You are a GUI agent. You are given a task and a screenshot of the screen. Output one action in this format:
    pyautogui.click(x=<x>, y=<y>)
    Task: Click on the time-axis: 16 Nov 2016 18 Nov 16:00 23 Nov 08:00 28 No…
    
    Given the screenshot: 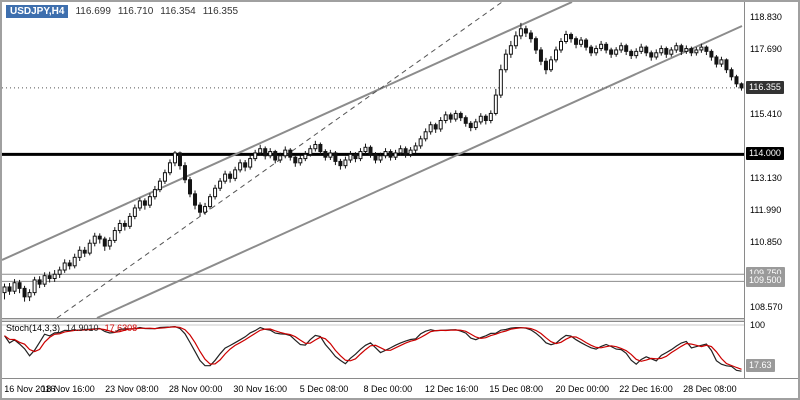 What is the action you would take?
    pyautogui.click(x=400, y=388)
    